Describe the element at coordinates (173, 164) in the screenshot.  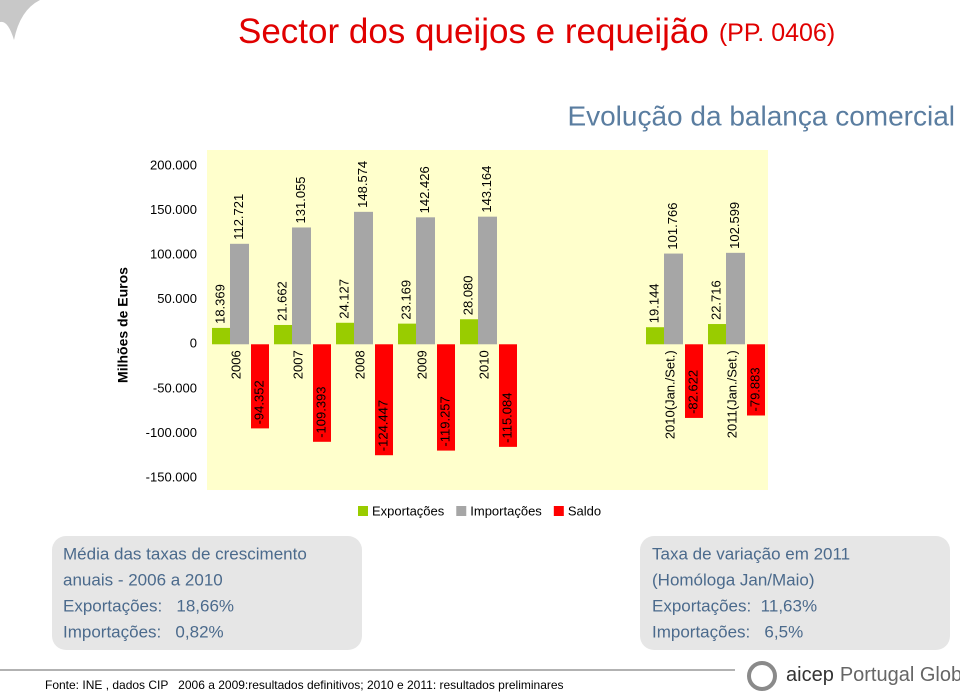
I see `y-tick-label: 200.000` at that location.